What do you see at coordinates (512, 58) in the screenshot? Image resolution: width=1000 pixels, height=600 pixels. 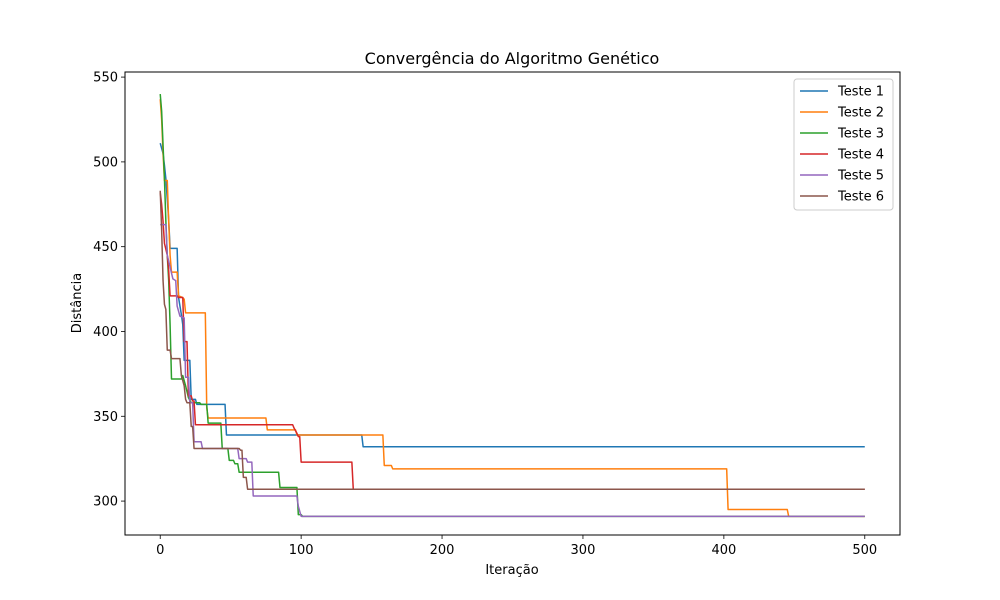 I see `chart-title: Convergência do Algoritmo Genético` at bounding box center [512, 58].